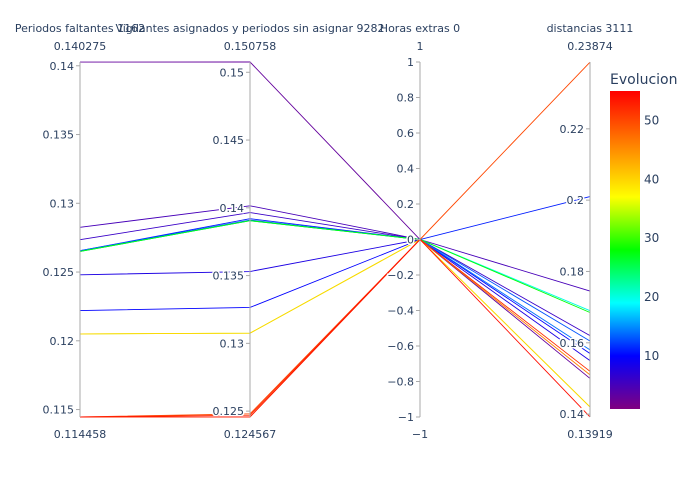 This screenshot has height=500, width=700. What do you see at coordinates (59, 410) in the screenshot?
I see `axis-tick-label: 0.115` at bounding box center [59, 410].